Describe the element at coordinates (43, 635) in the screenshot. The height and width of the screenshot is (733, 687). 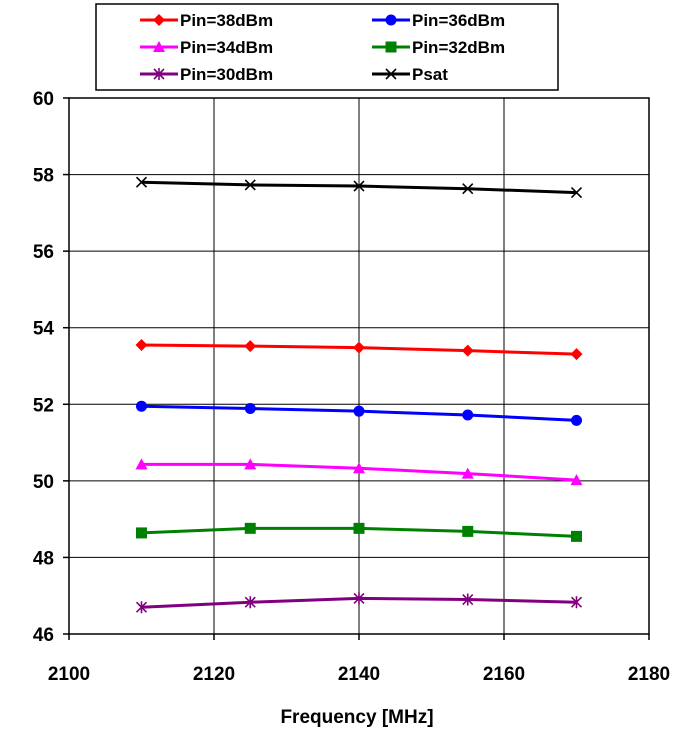
I see `y-tick-label: 46` at that location.